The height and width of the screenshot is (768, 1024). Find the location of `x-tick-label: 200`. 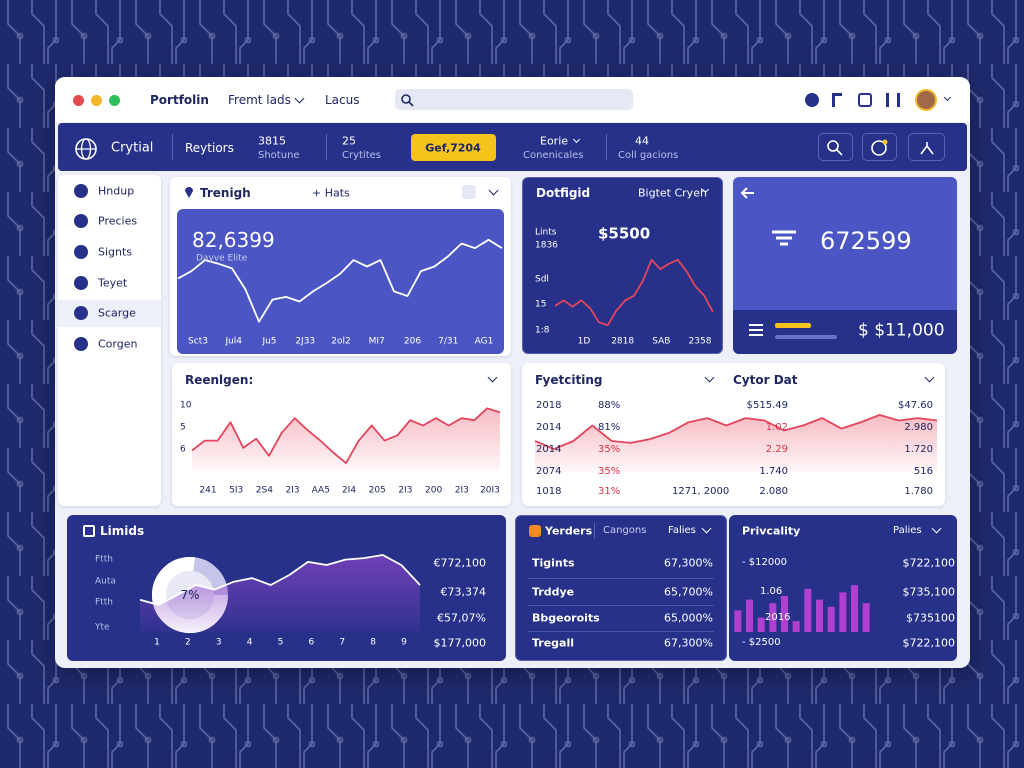

x-tick-label: 200 is located at coordinates (434, 490).